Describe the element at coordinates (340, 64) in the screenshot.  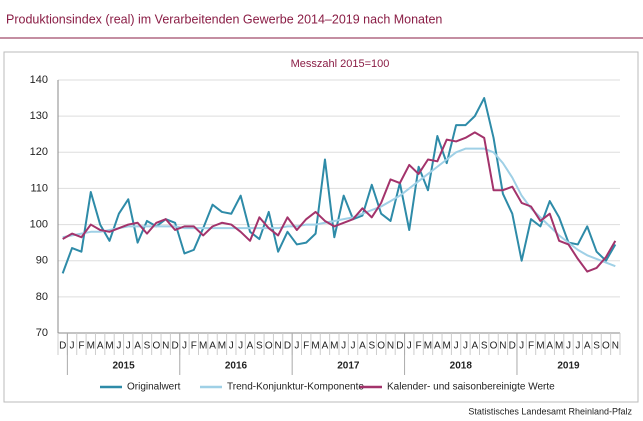
I see `chart-subtitle: Messzahl 2015=100` at that location.